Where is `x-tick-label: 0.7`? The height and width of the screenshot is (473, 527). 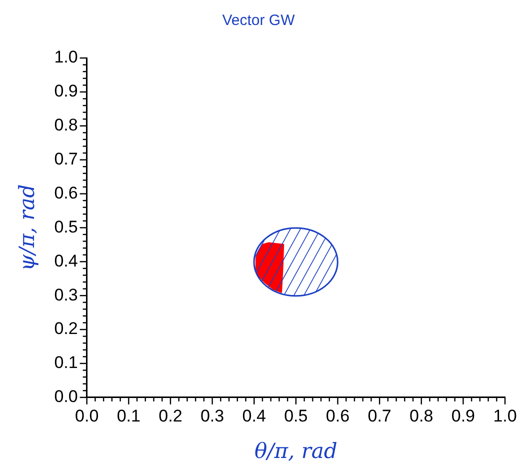 x-tick-label: 0.7 is located at coordinates (380, 416).